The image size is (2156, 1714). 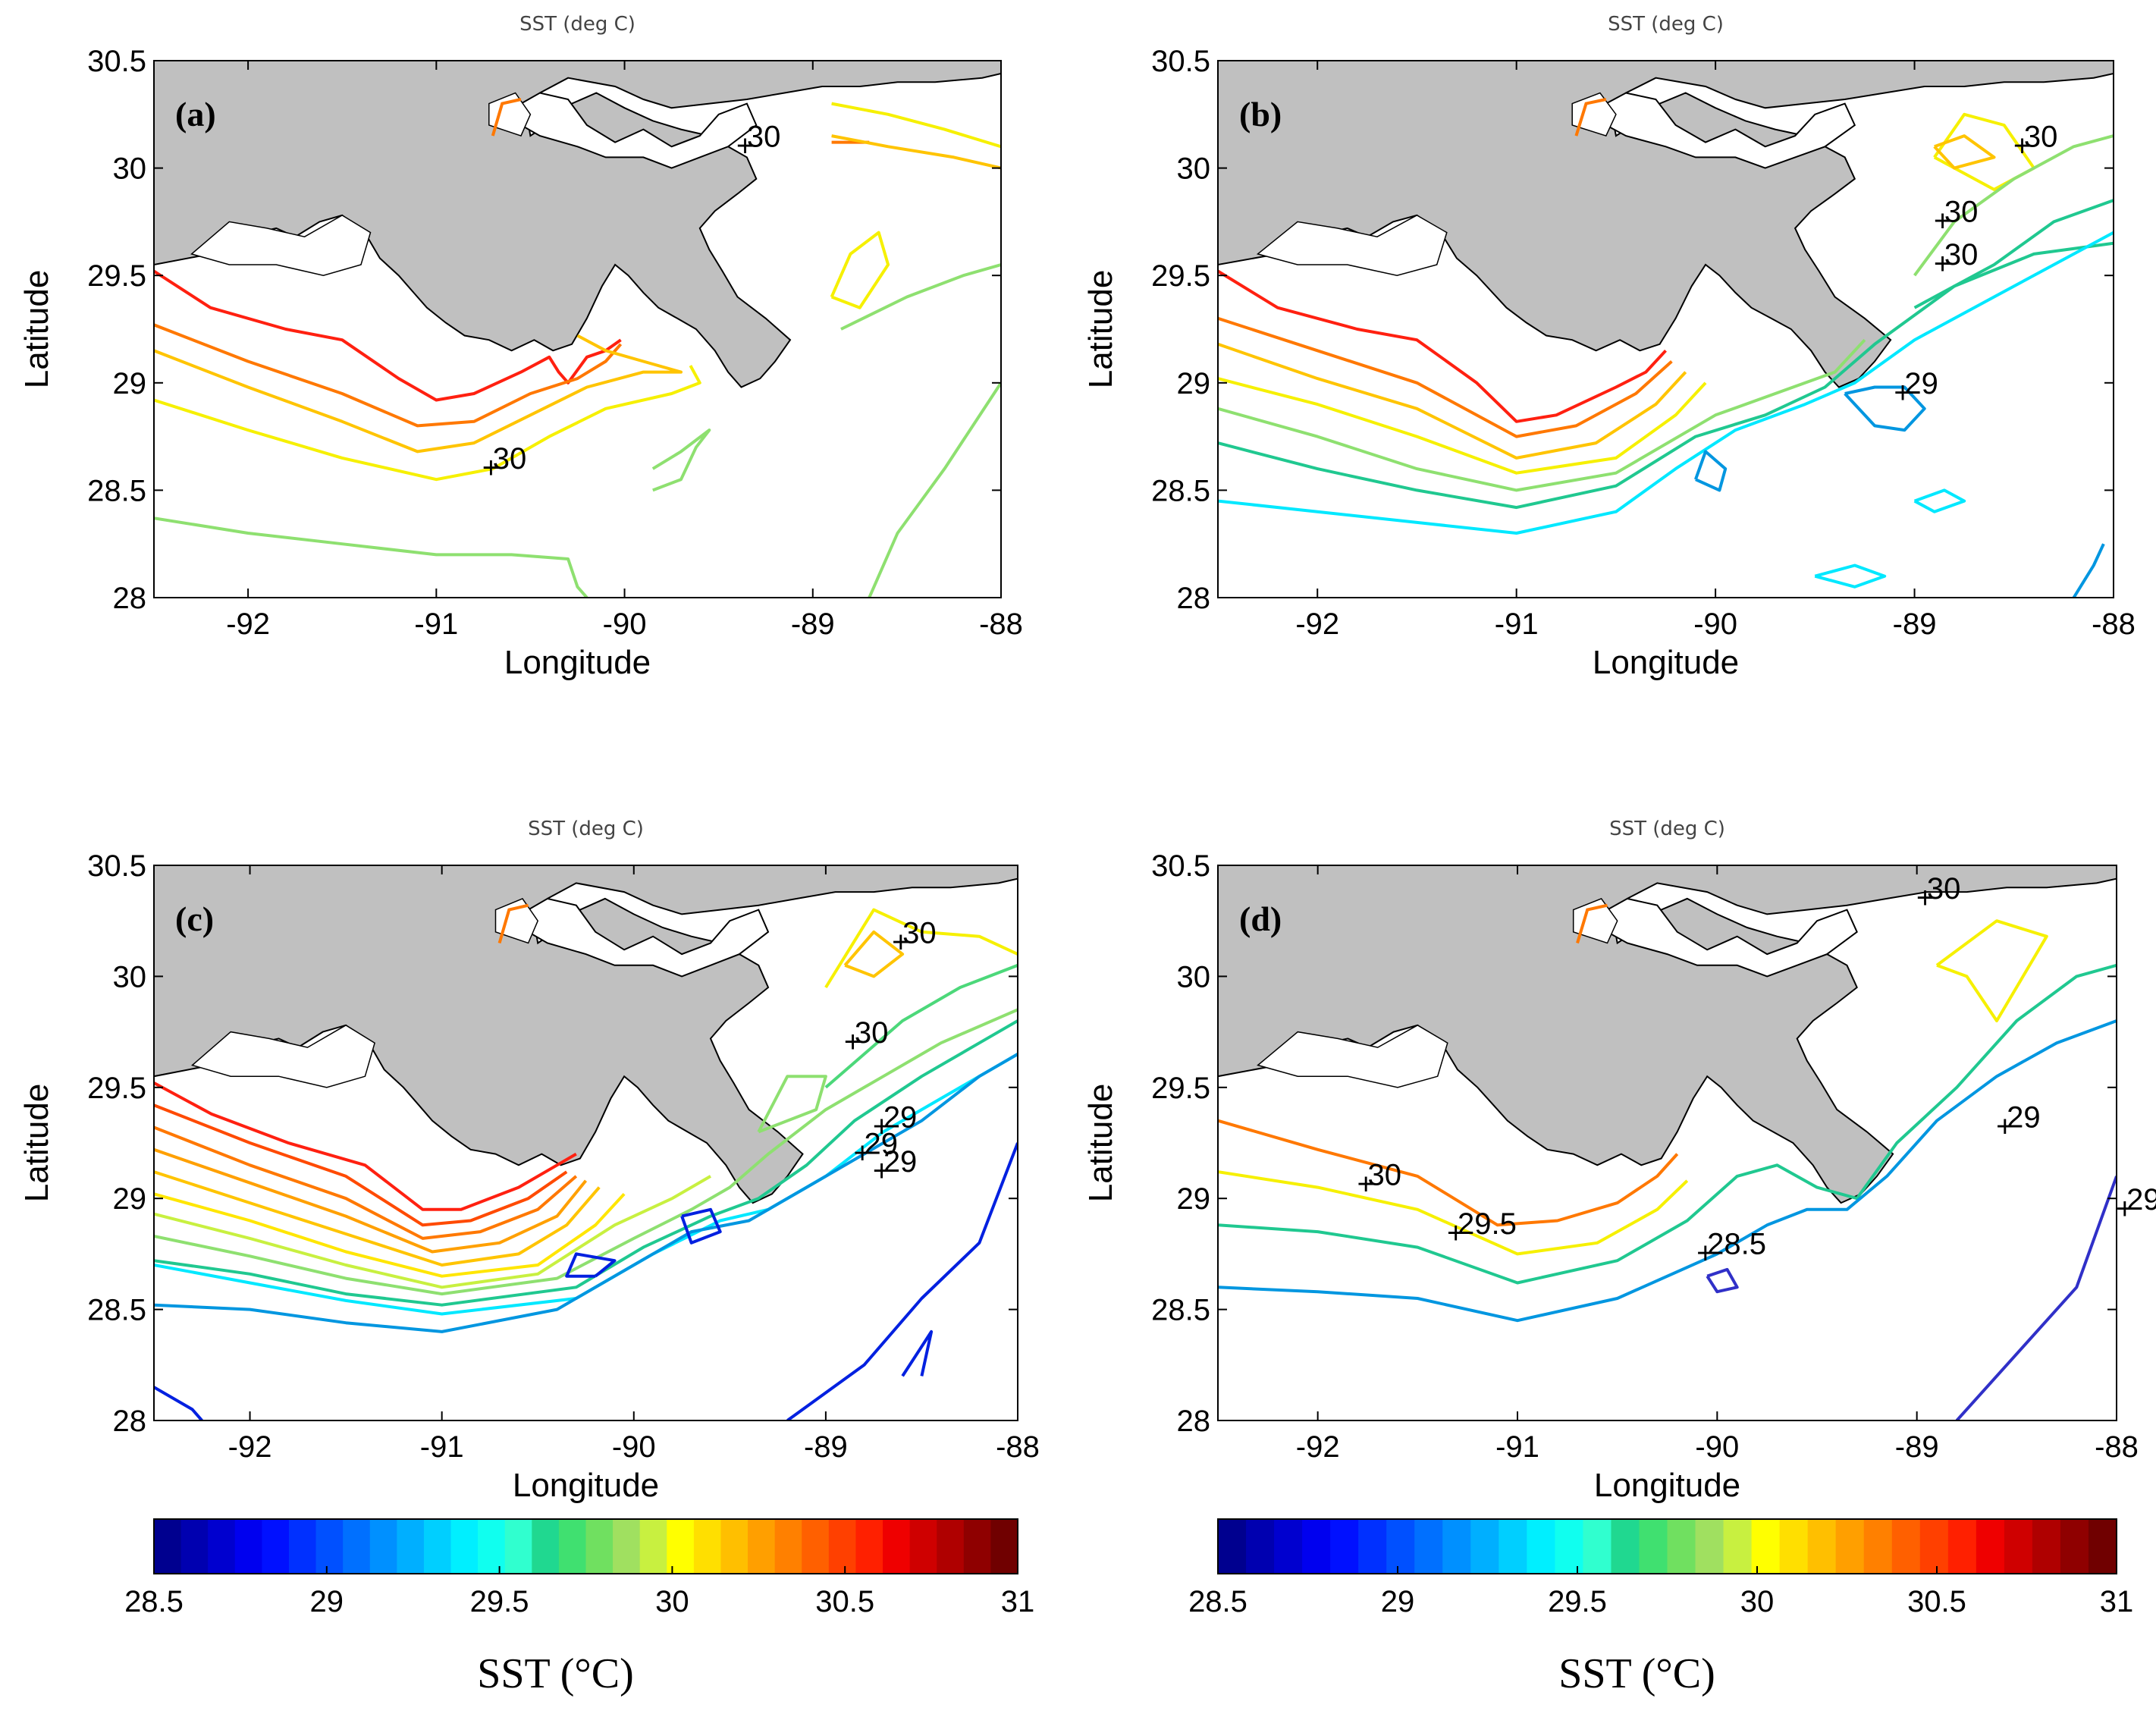 I want to click on x-tick-label: -90, so click(x=634, y=1447).